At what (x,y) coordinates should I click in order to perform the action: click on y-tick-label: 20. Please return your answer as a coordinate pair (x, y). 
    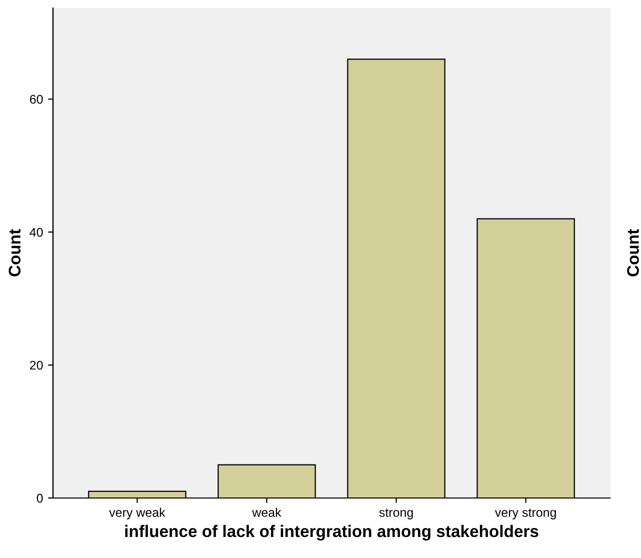
    Looking at the image, I should click on (36, 365).